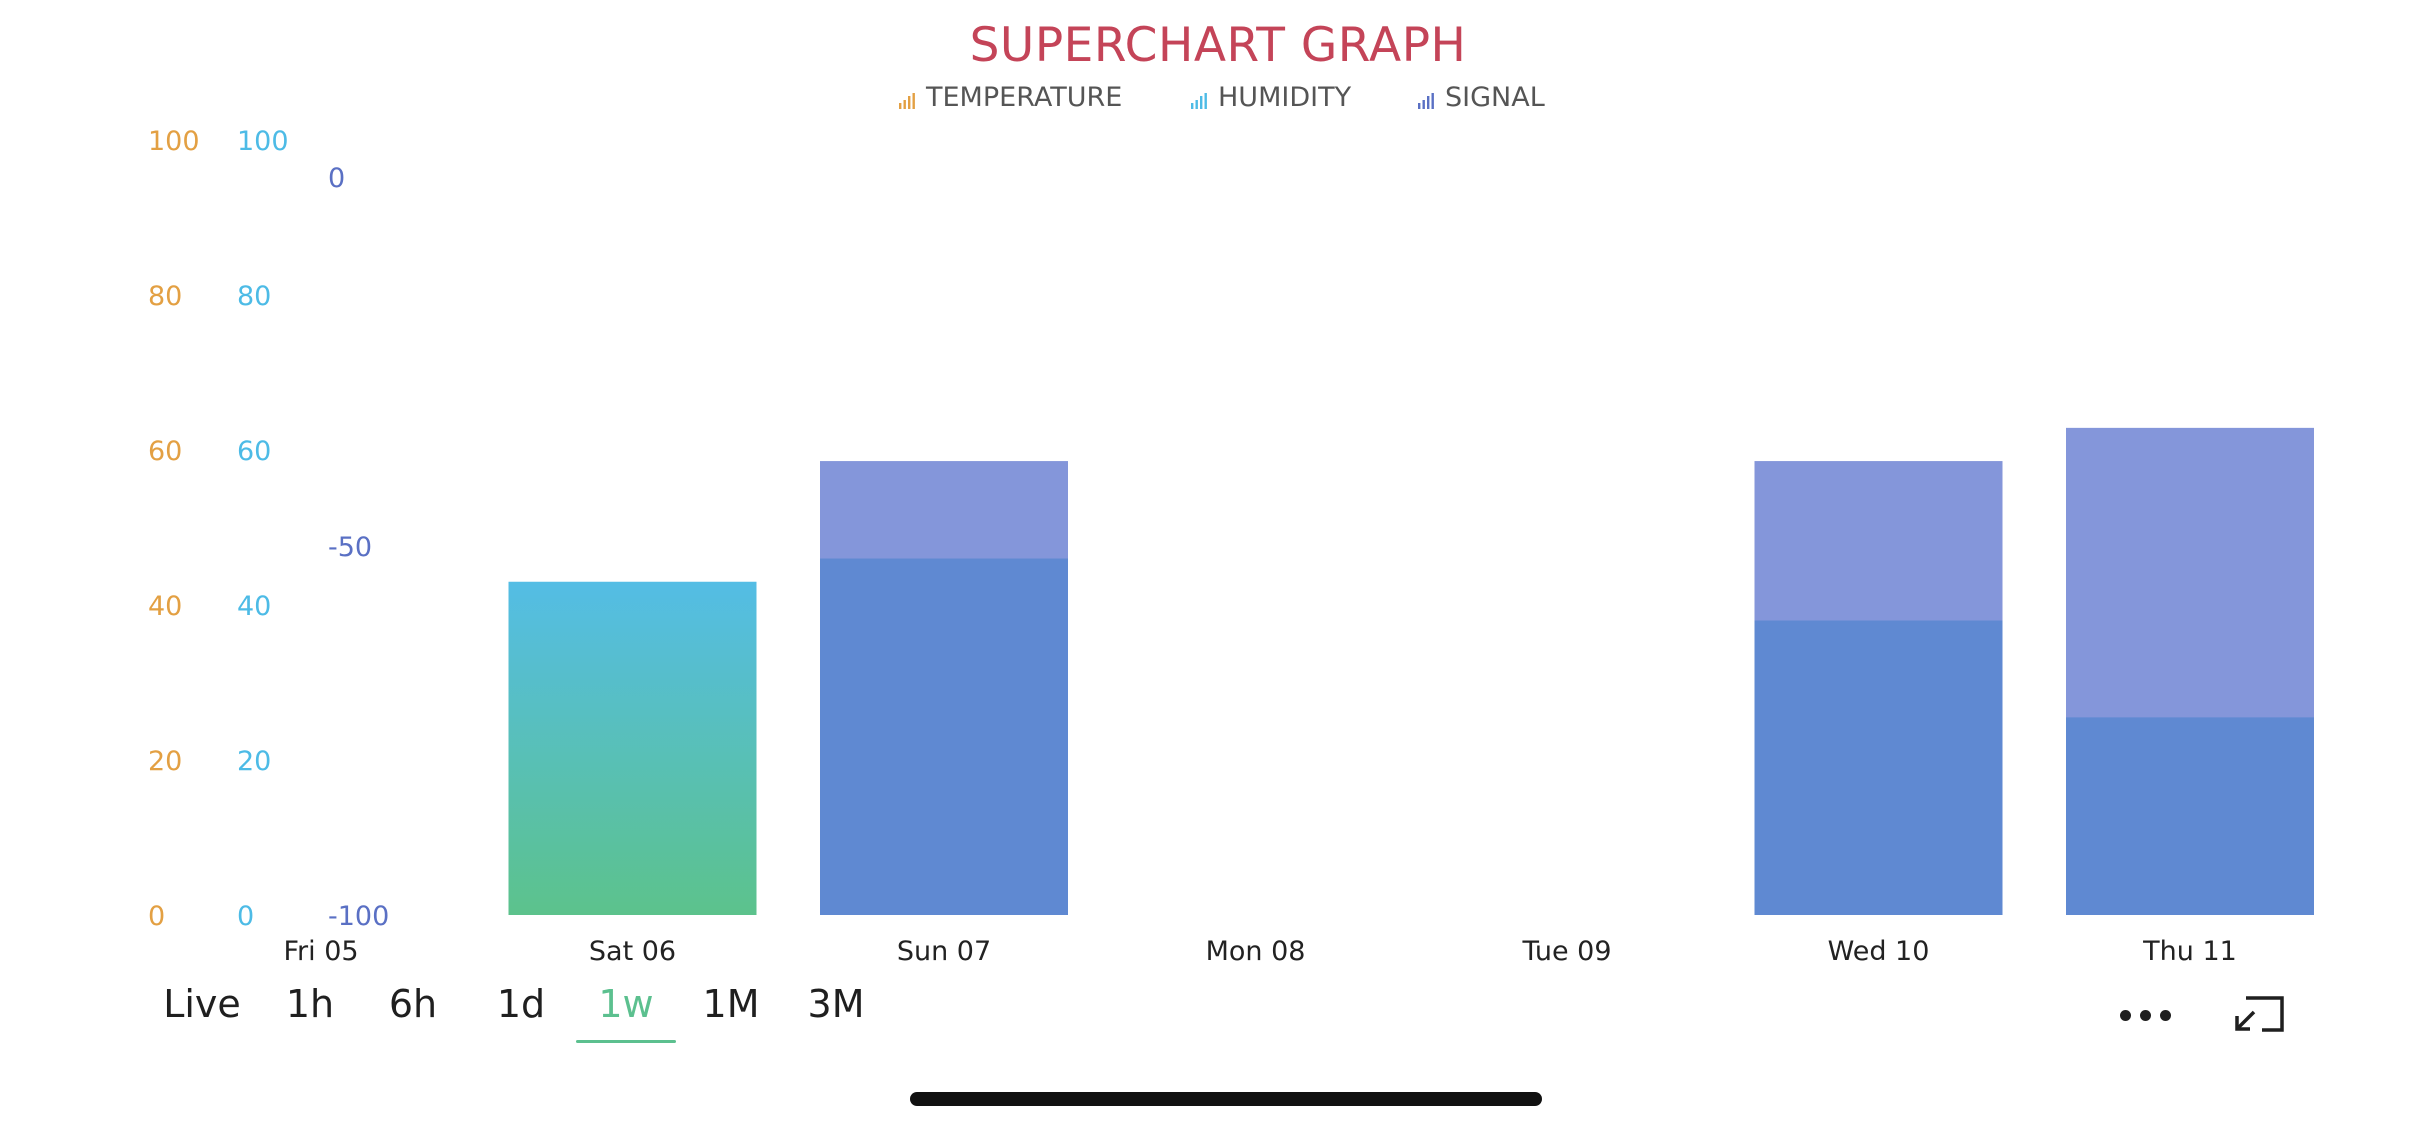 This screenshot has height=1125, width=2436. What do you see at coordinates (632, 951) in the screenshot?
I see `x-tick-label: Sat 06` at bounding box center [632, 951].